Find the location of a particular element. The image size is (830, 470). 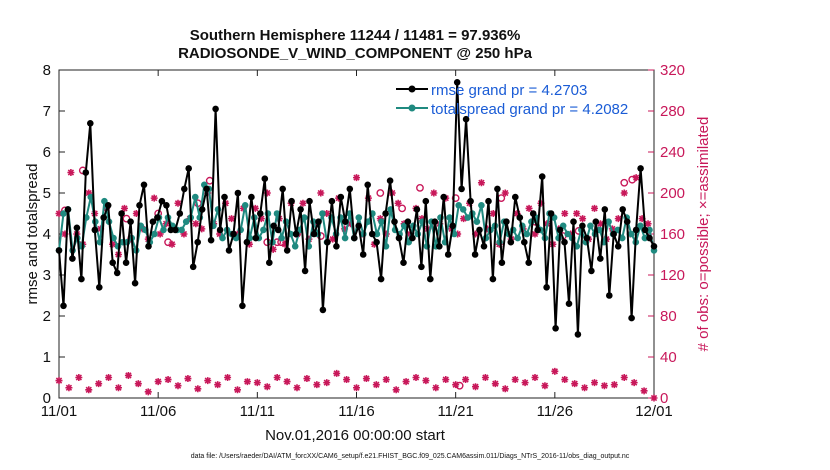

legend-marker-rmse is located at coordinates (412, 89).